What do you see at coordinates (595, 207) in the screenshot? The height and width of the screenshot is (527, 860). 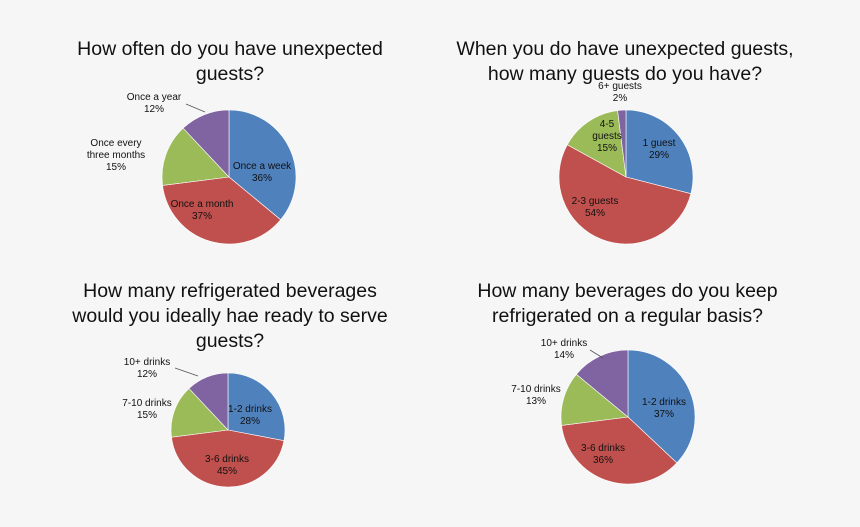 I see `chart-2-label-2: 2-3 guests 54%` at bounding box center [595, 207].